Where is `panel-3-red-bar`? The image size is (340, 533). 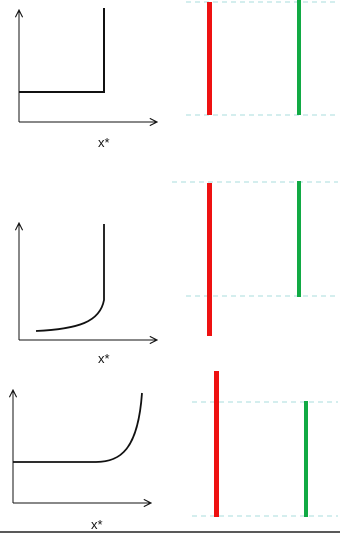
panel-3-red-bar is located at coordinates (216, 444).